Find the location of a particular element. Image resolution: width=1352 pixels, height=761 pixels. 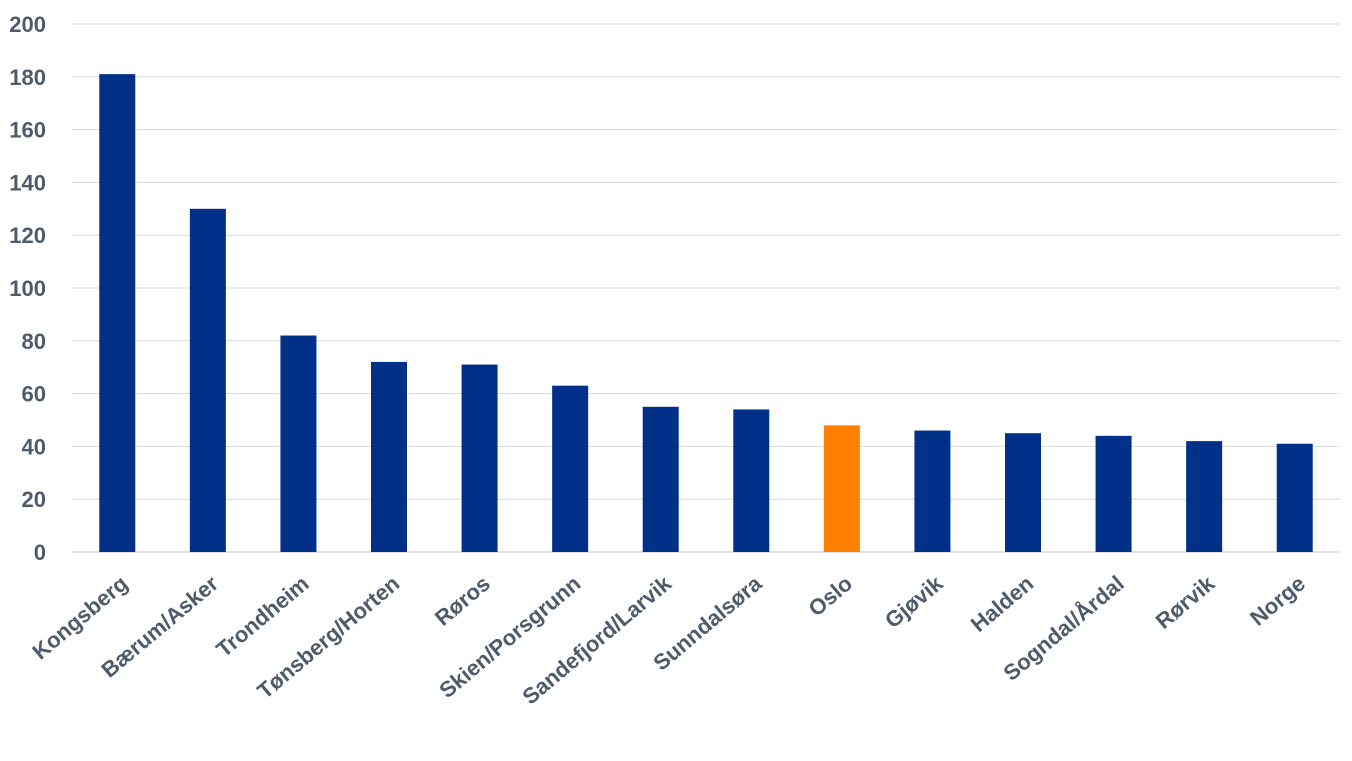

y-tick-label: 20 is located at coordinates (34, 499).